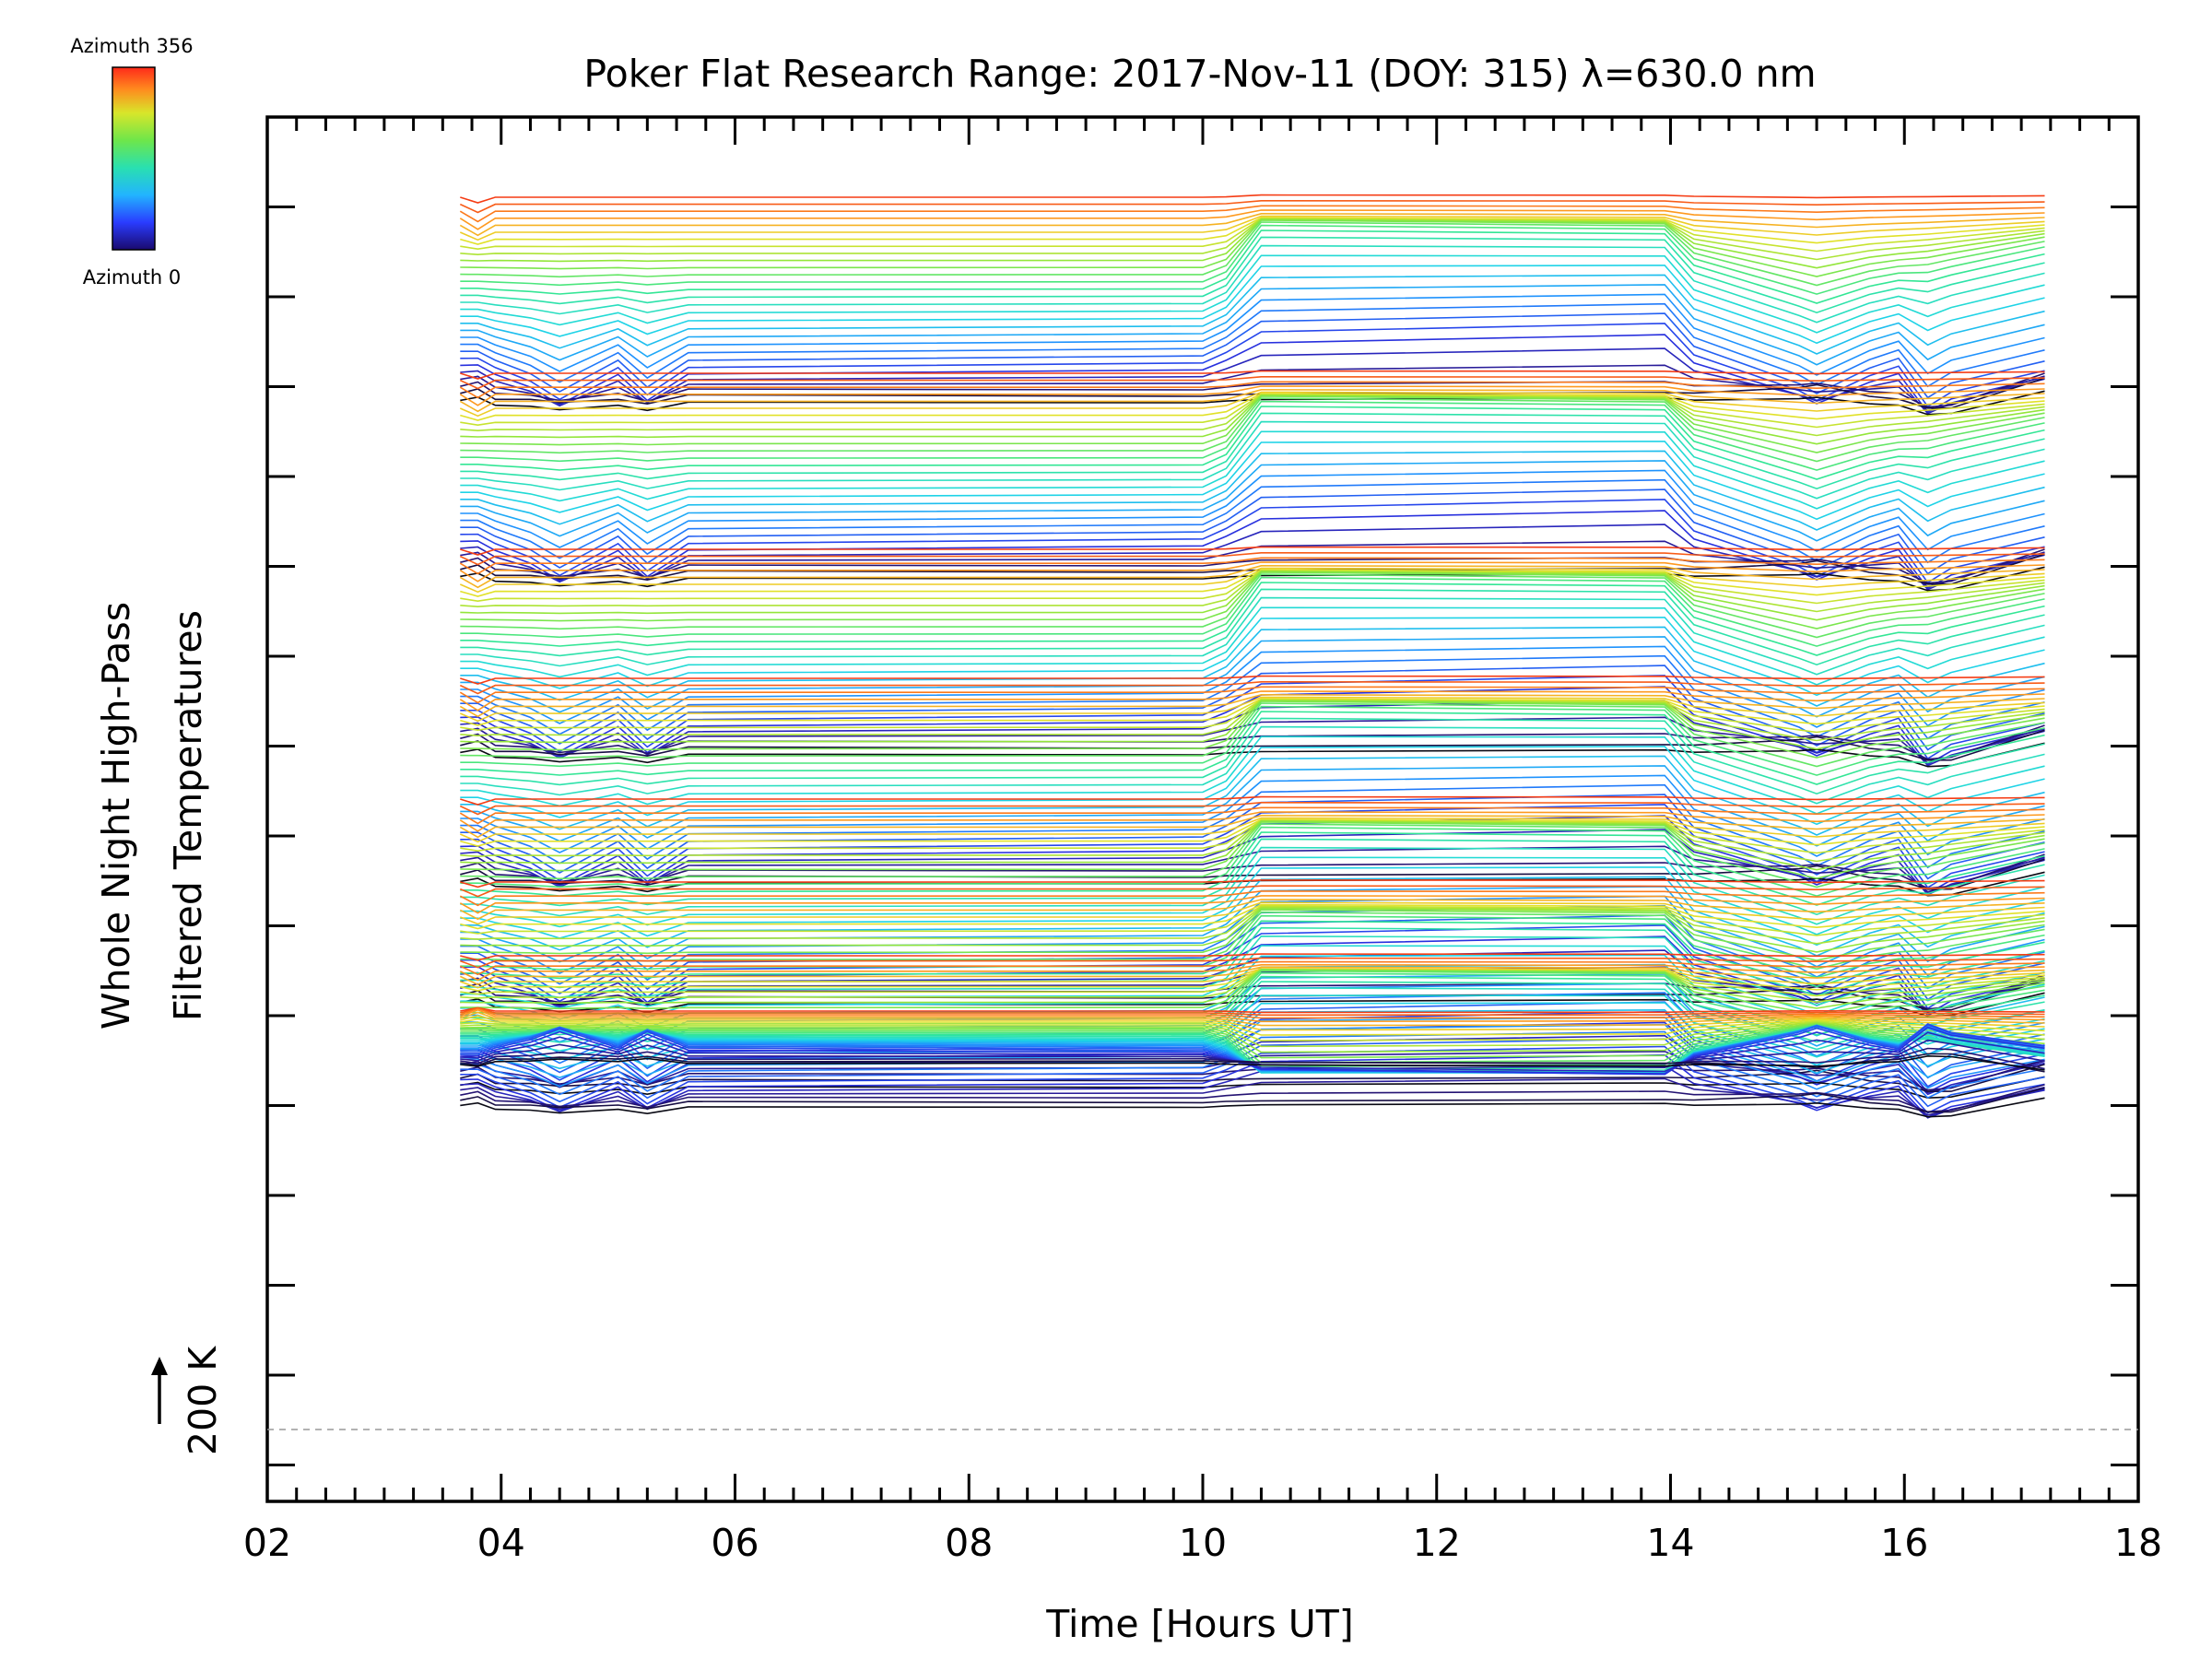 The width and height of the screenshot is (2212, 1659). Describe the element at coordinates (188, 815) in the screenshot. I see `y-axis-label-line2: Filtered Temperatures` at that location.